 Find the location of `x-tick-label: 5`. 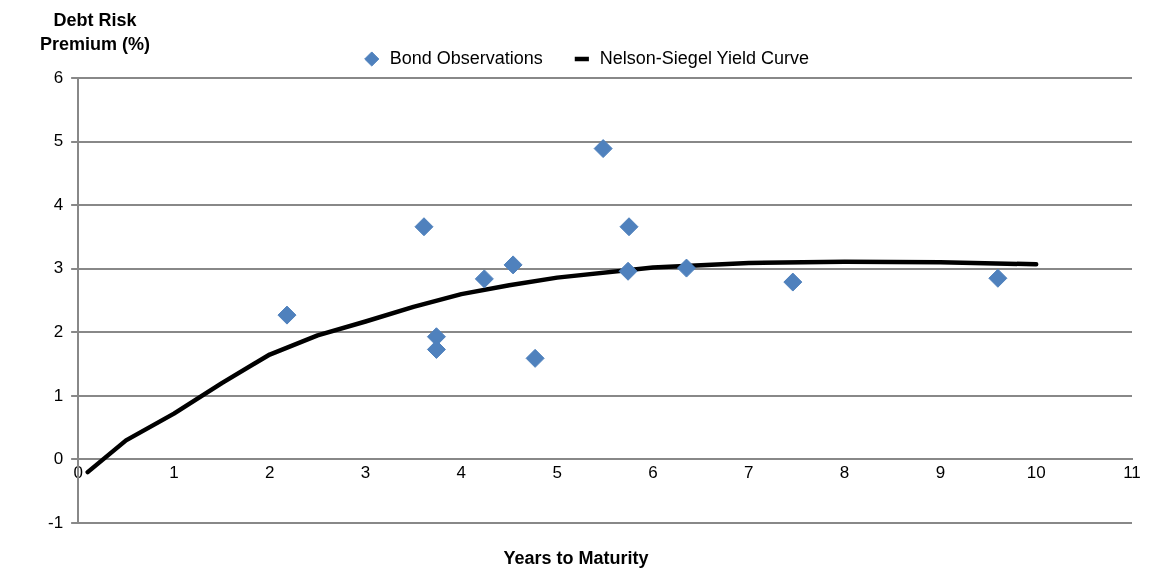

x-tick-label: 5 is located at coordinates (557, 473).